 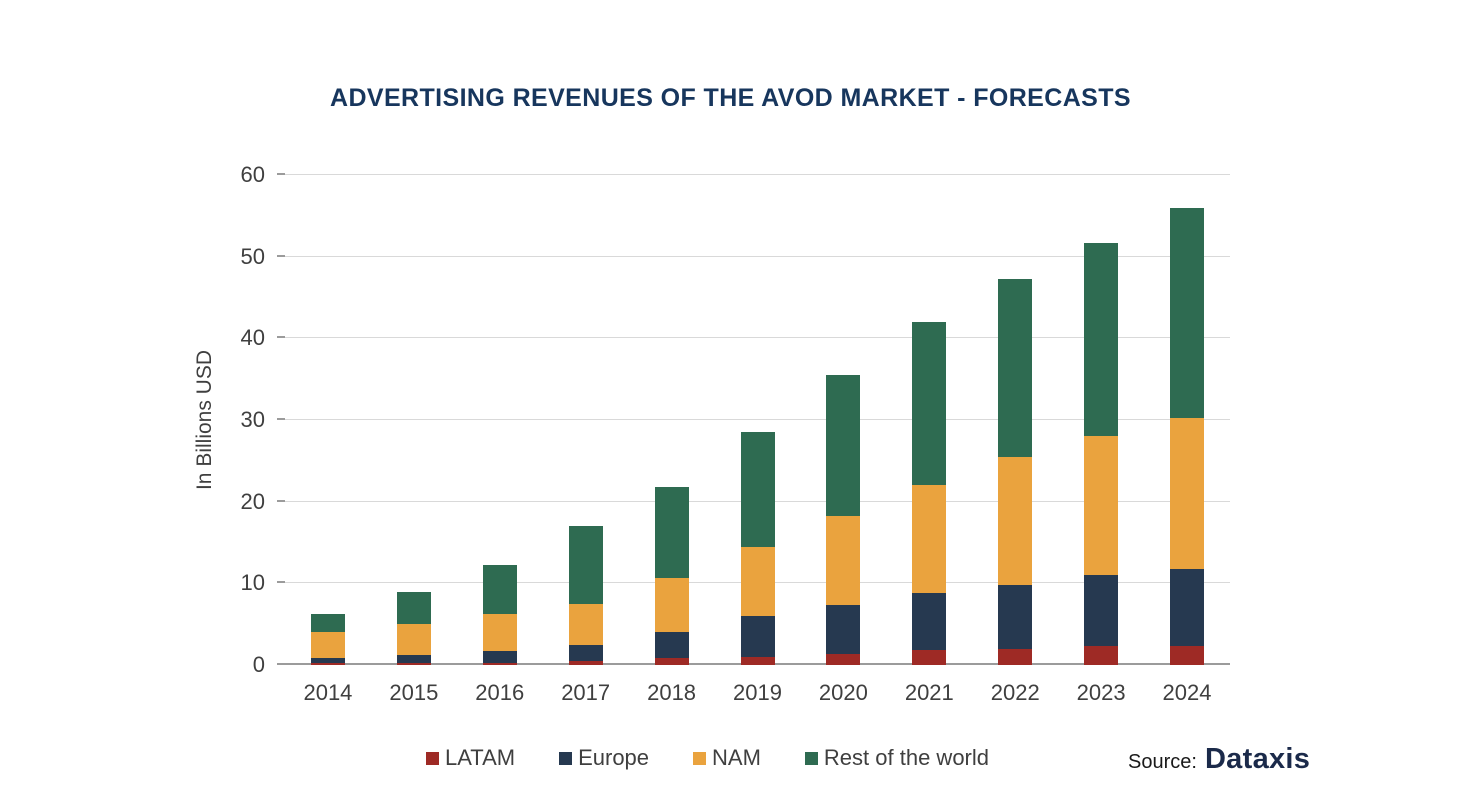 I want to click on x-axis-tick-label: 2019, so click(x=757, y=692).